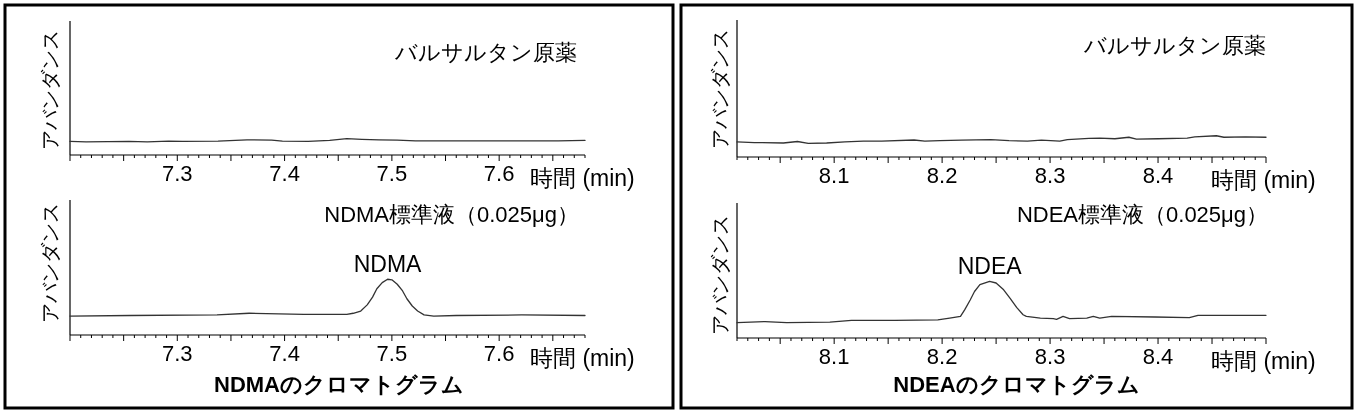  I want to click on annotation: NDEA, so click(990, 266).